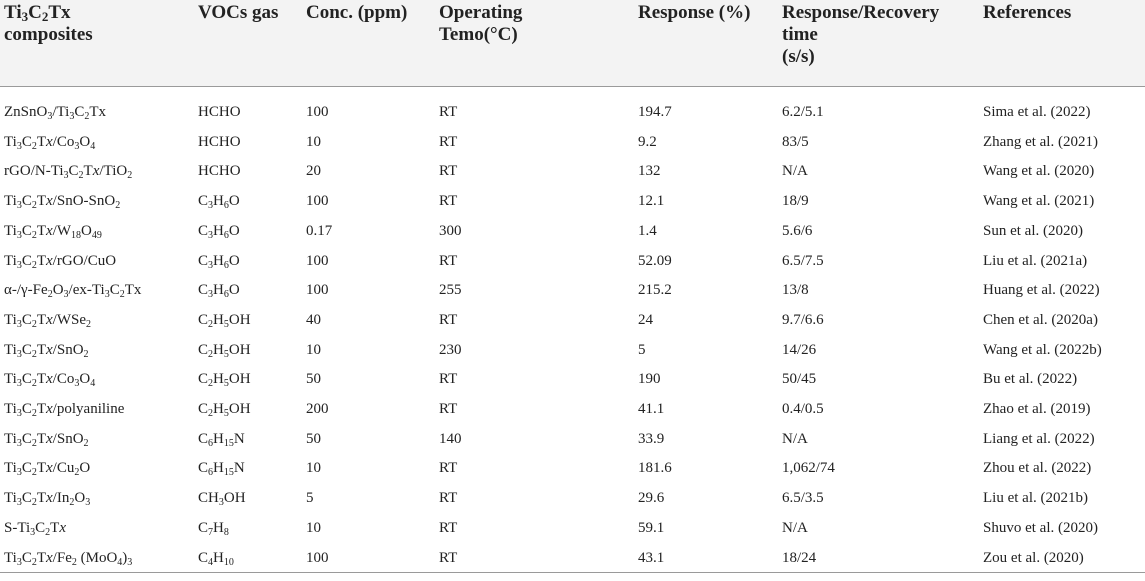 The width and height of the screenshot is (1145, 581). What do you see at coordinates (1037, 468) in the screenshot?
I see `cell-reference: Zhou et al. (2022)` at bounding box center [1037, 468].